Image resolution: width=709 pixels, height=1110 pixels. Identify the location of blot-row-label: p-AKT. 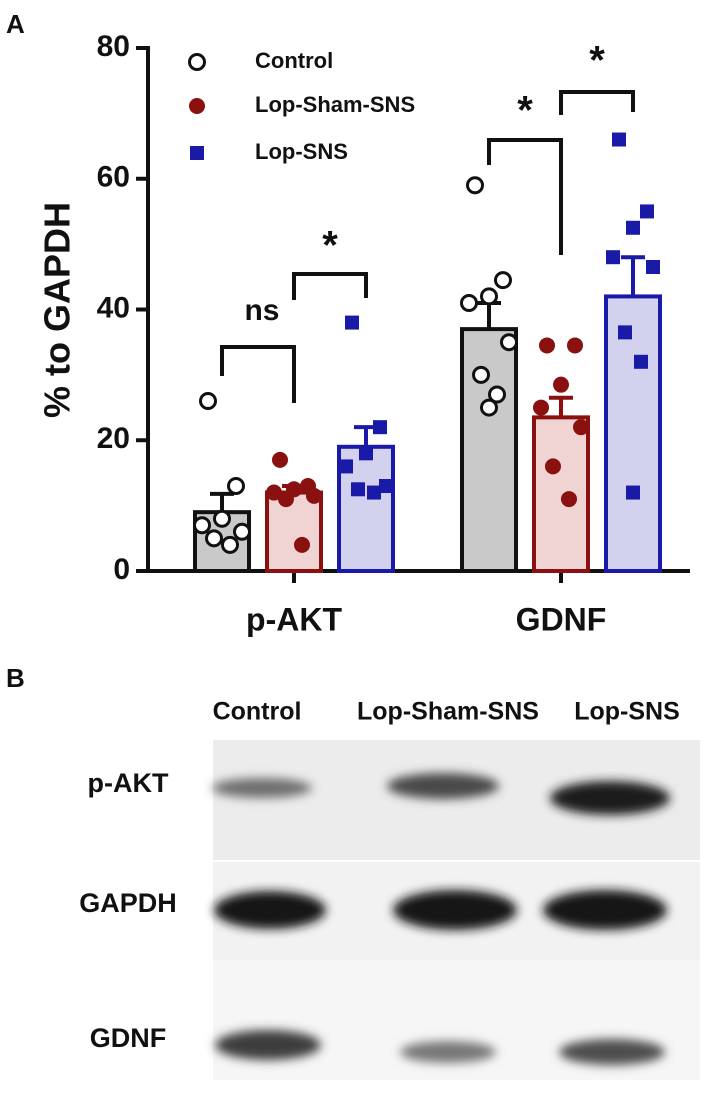
(128, 783).